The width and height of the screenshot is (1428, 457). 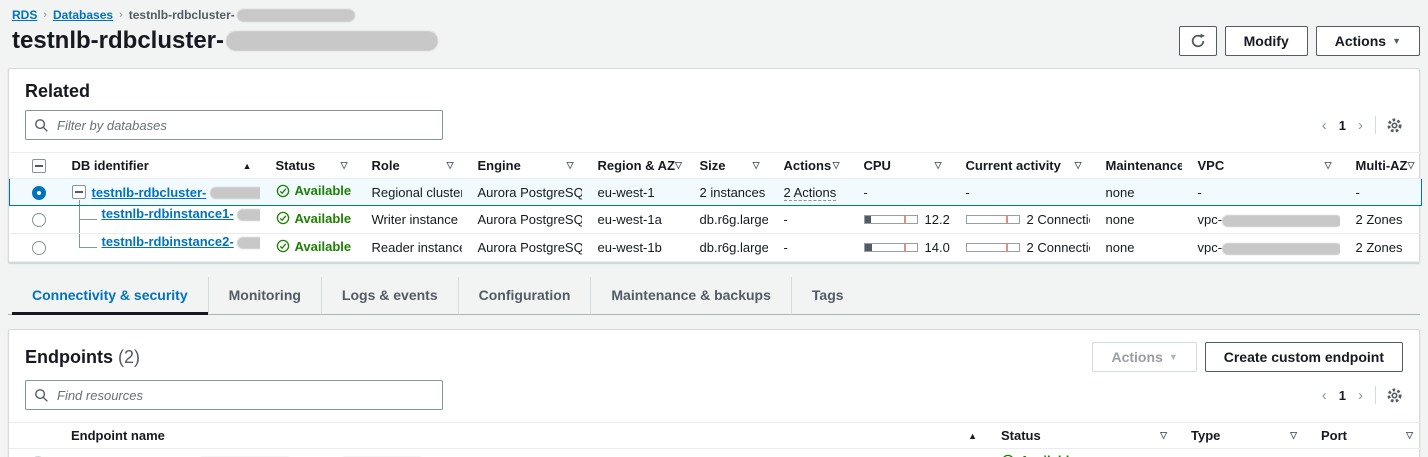 I want to click on tab-logs-events: Logs & events, so click(x=389, y=296).